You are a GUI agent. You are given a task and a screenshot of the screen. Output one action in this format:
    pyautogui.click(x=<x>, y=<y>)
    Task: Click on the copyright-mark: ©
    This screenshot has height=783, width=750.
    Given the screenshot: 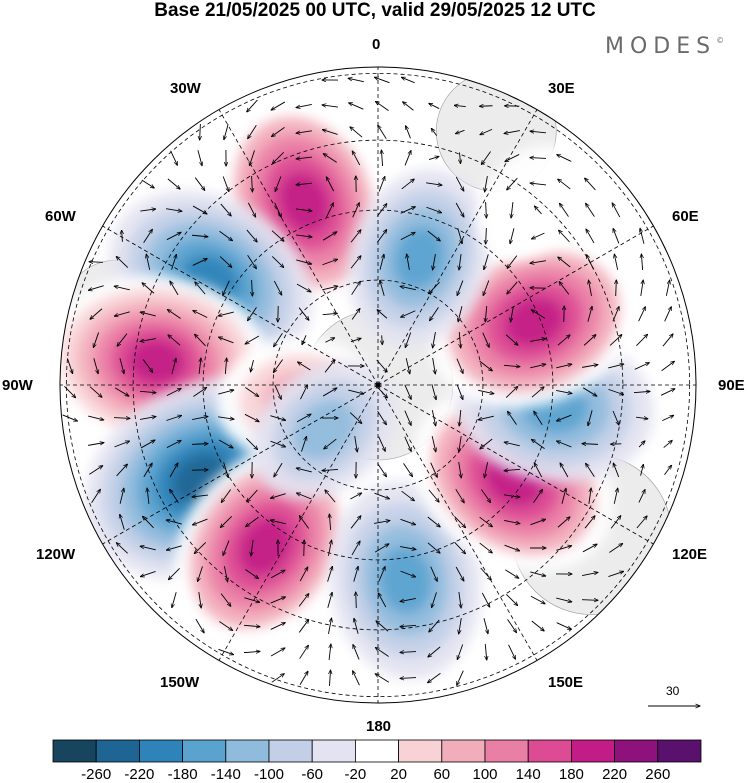 What is the action you would take?
    pyautogui.click(x=720, y=40)
    